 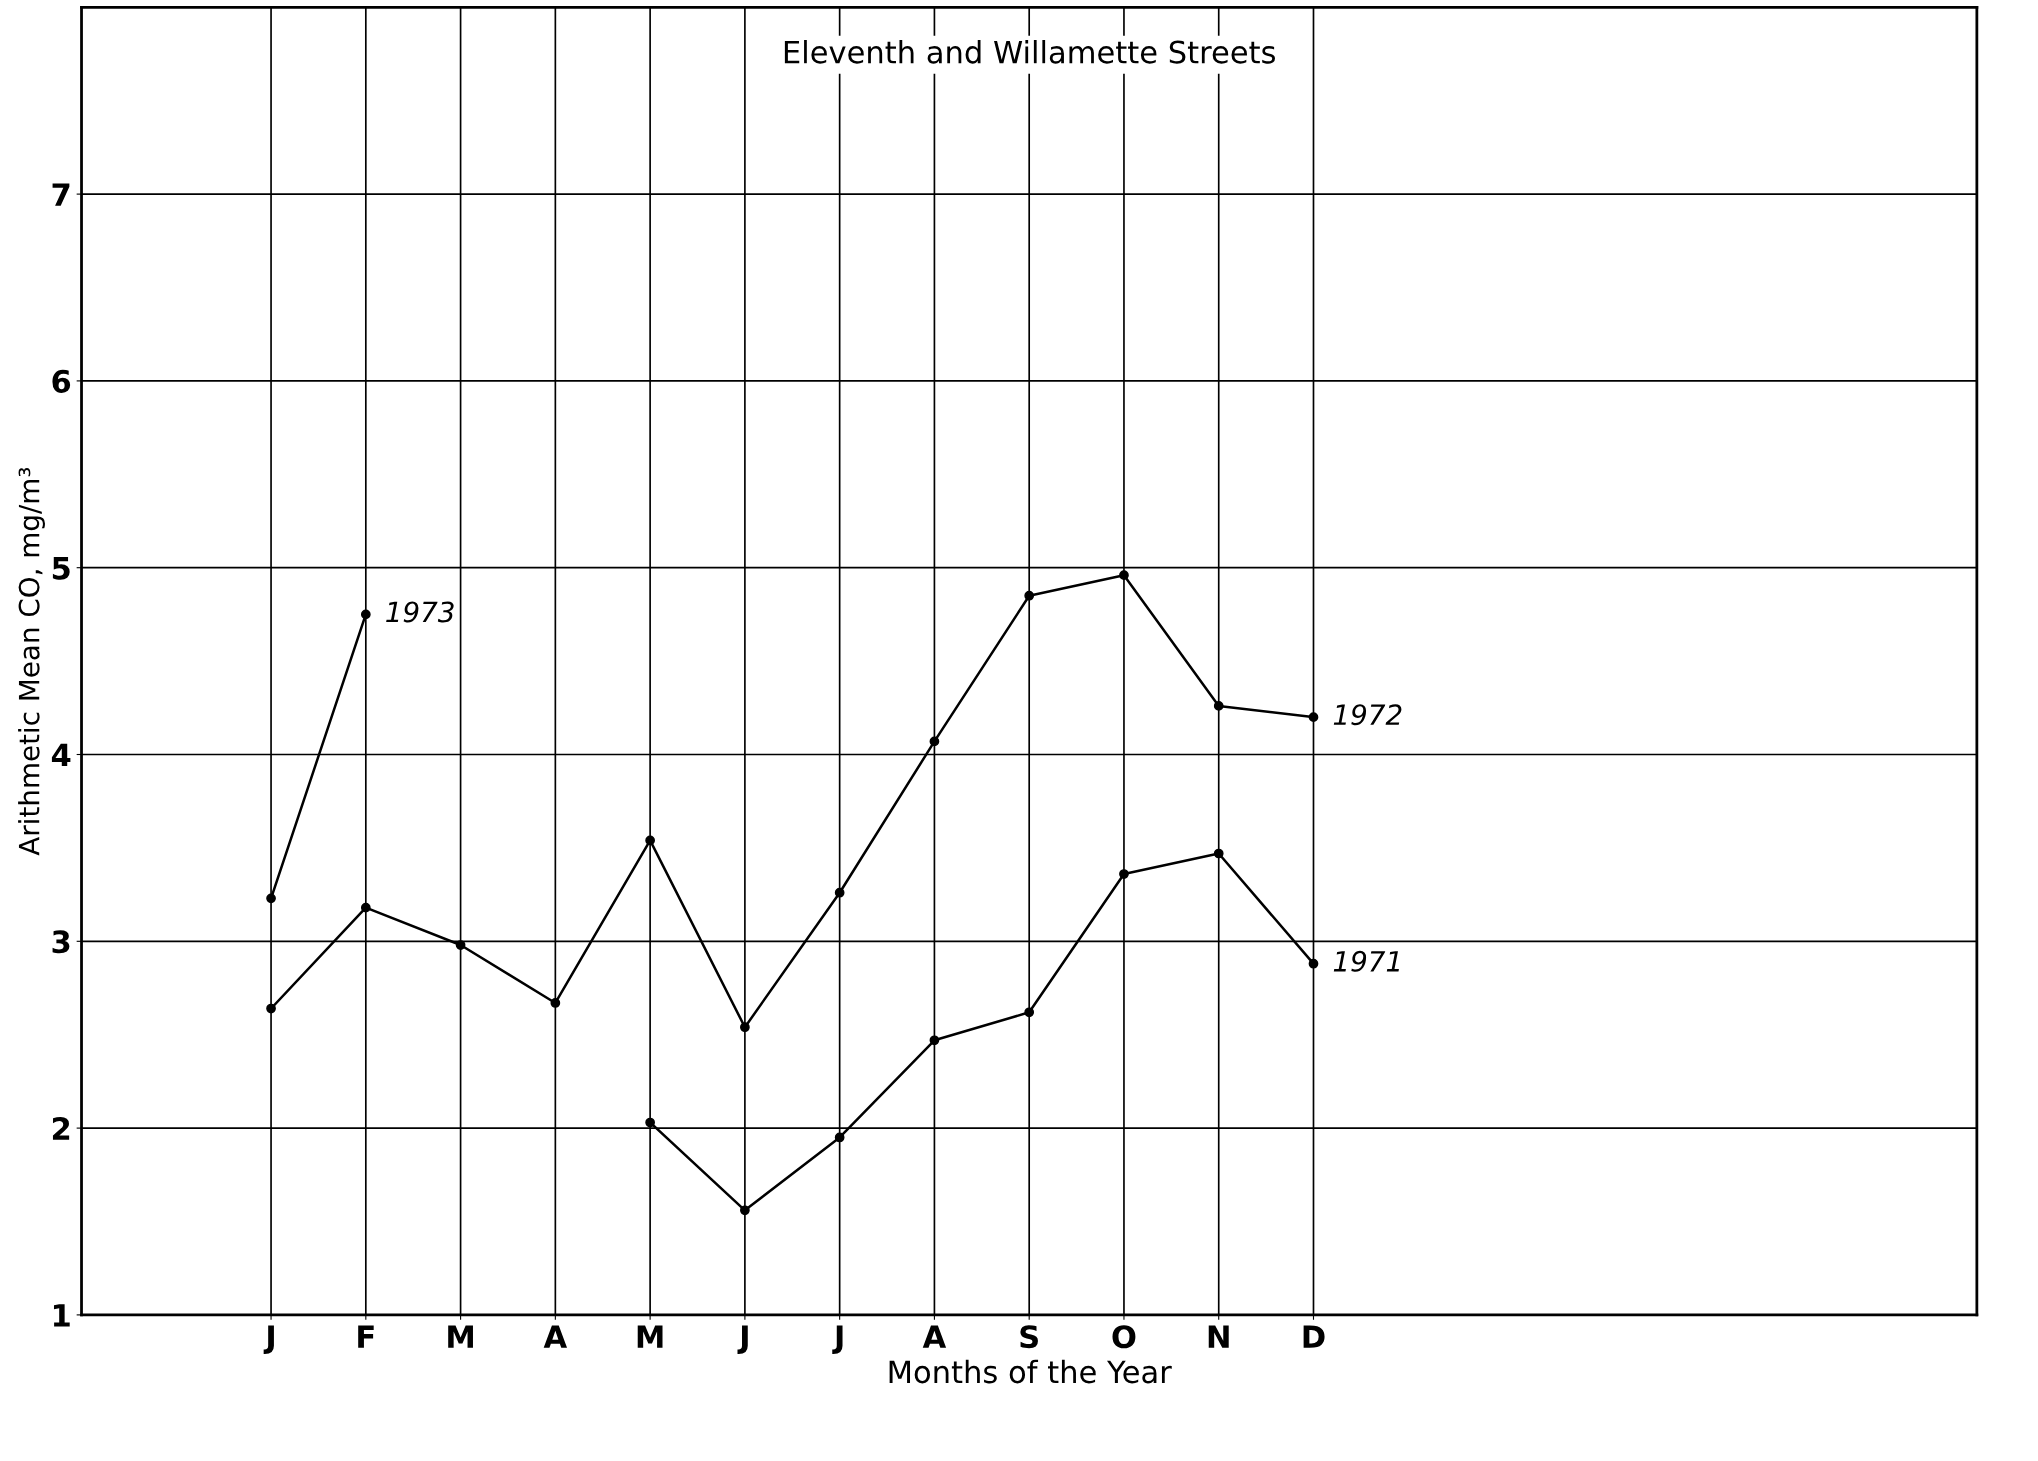 What do you see at coordinates (1314, 1336) in the screenshot?
I see `x-tick-label: D` at bounding box center [1314, 1336].